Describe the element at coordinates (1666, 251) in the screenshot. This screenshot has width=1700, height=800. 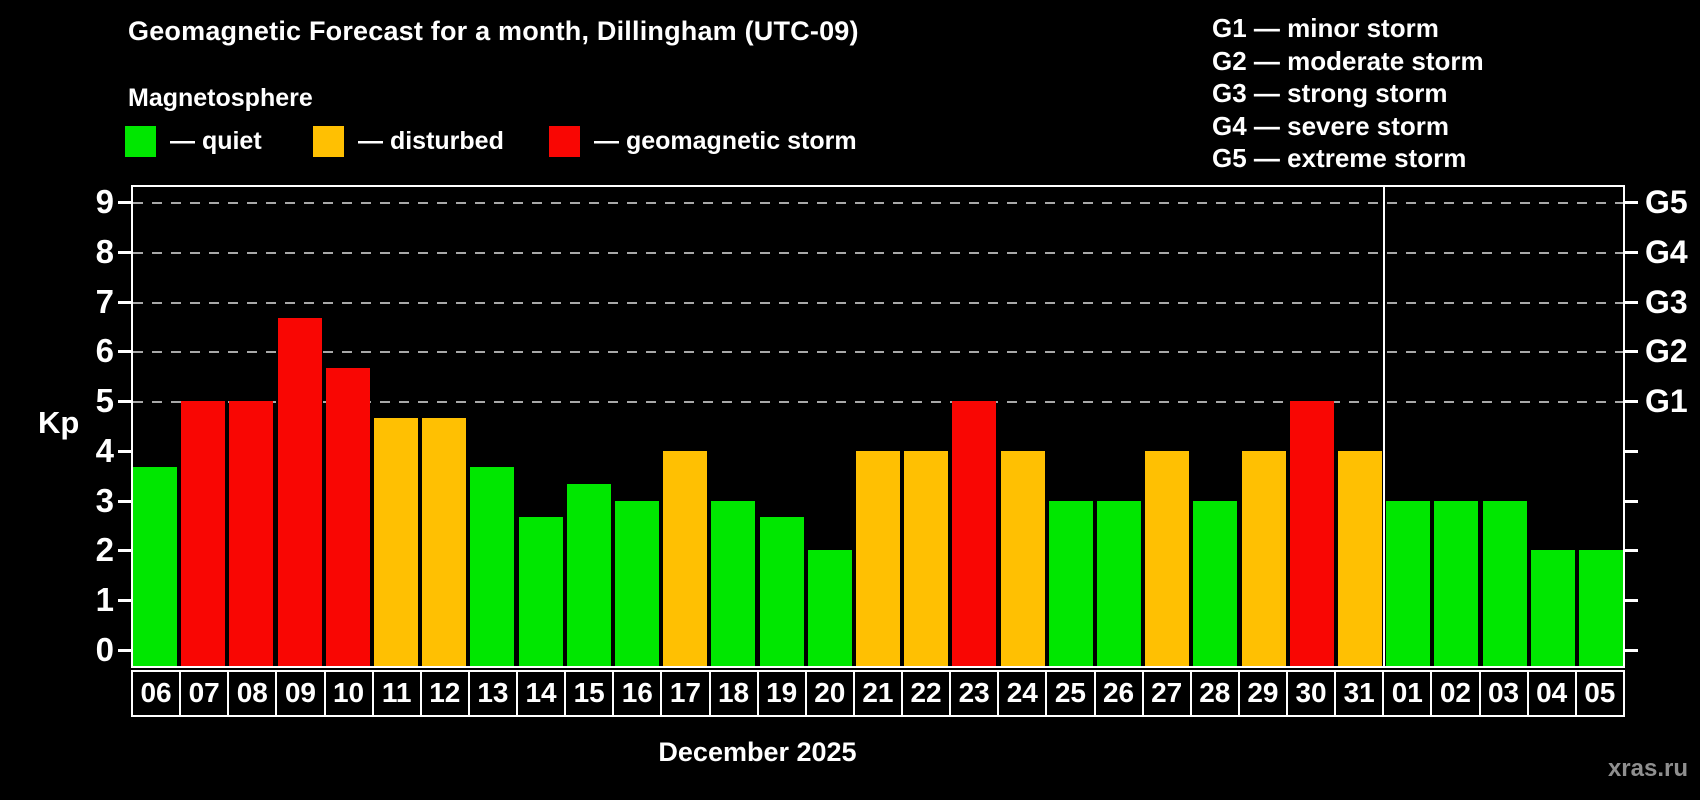
I see `right-axis-label-g4: G4` at that location.